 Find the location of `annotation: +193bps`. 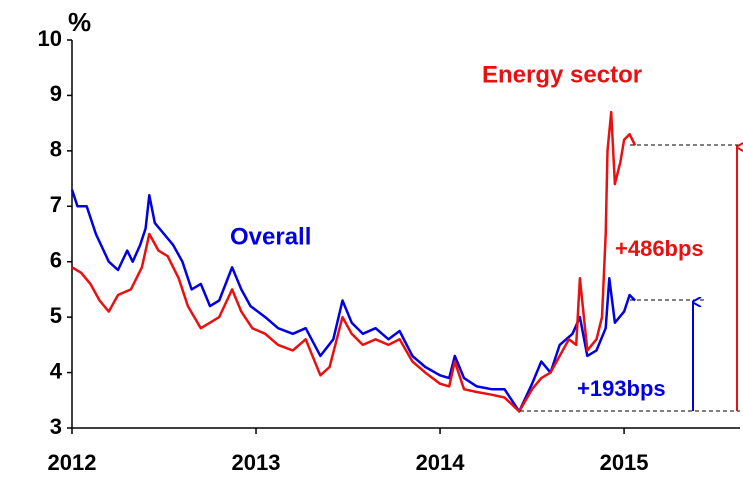

annotation: +193bps is located at coordinates (621, 388).